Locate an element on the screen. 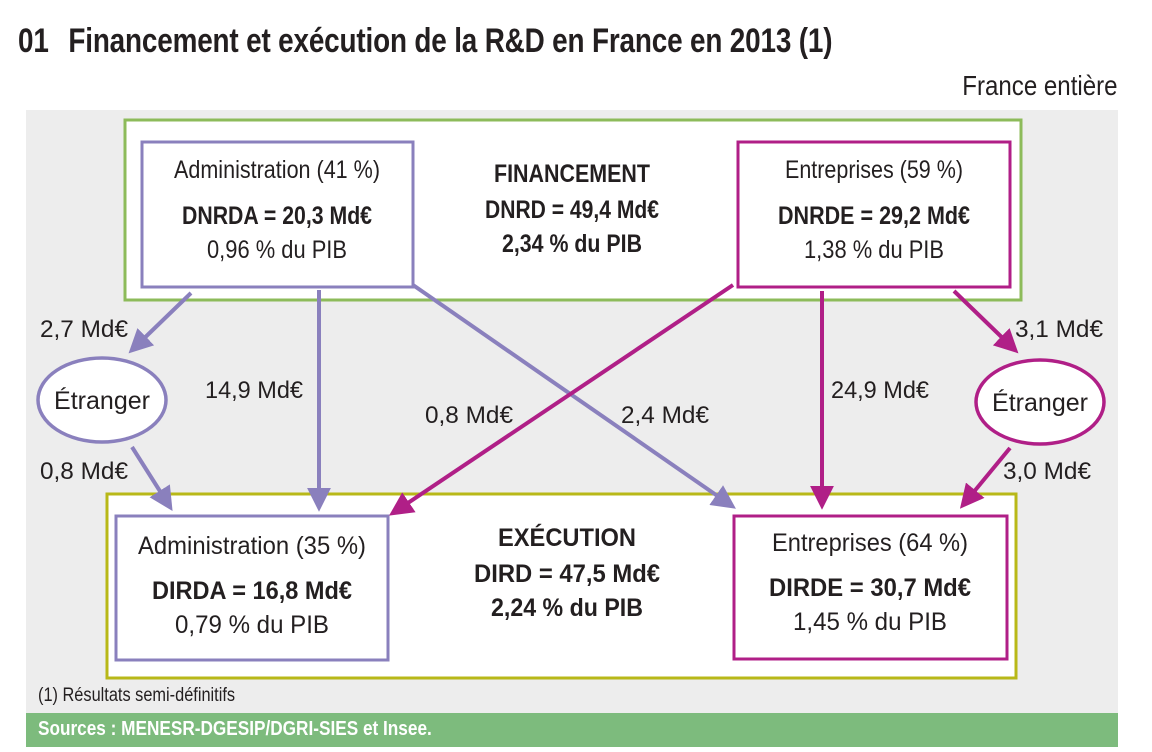  flow-label-admin-to-etranger: 2,7 Md€ is located at coordinates (84, 329).